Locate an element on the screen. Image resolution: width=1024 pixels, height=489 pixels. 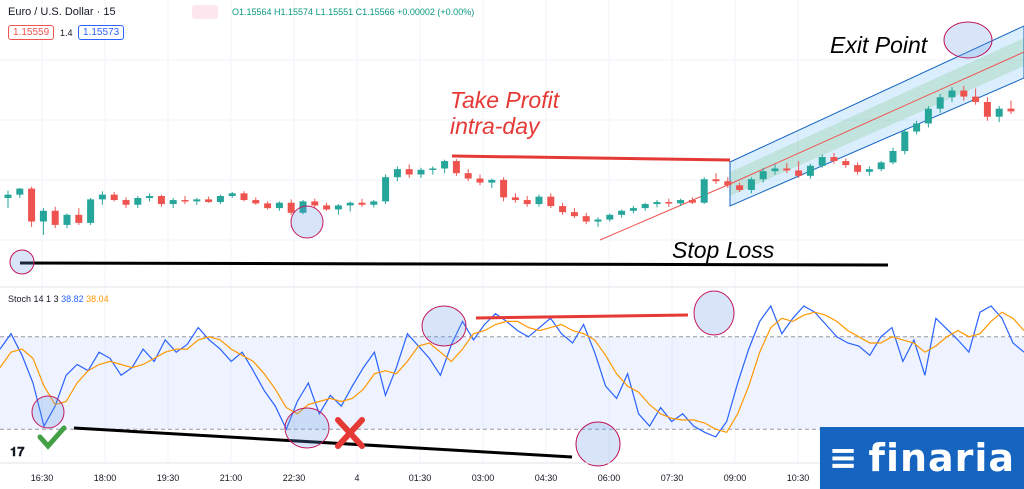
exit-point-label: Exit Point is located at coordinates (879, 45).